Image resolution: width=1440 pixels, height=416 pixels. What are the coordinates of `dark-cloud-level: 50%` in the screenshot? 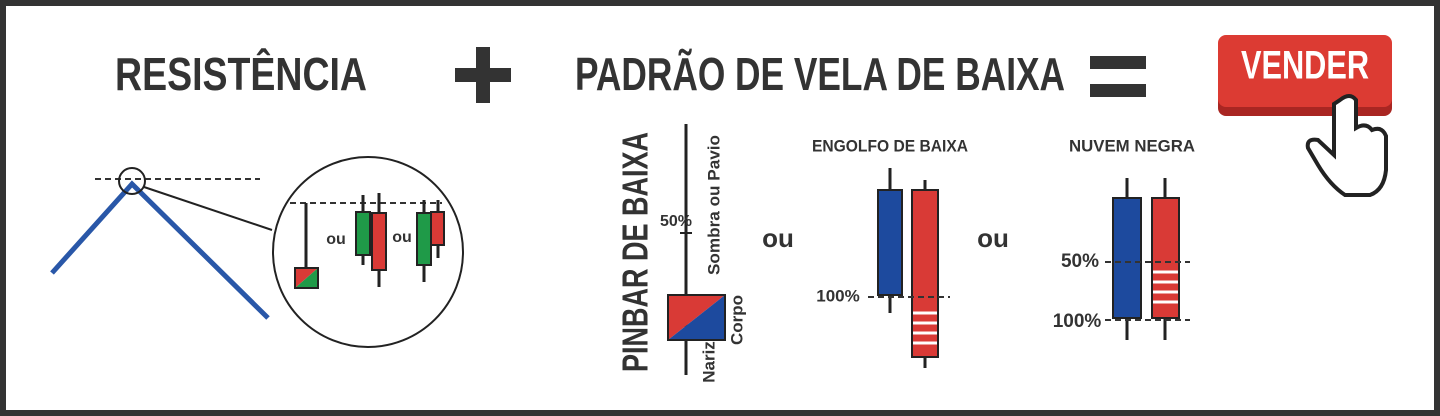 It's located at (1080, 261).